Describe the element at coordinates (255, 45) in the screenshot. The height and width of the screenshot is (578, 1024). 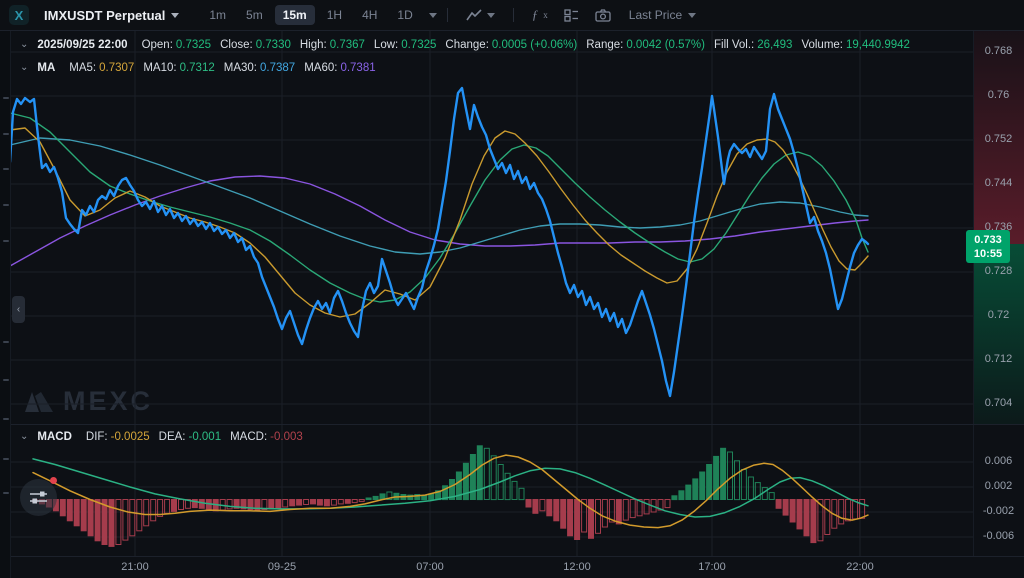
I see `field: Close: 0.7330` at that location.